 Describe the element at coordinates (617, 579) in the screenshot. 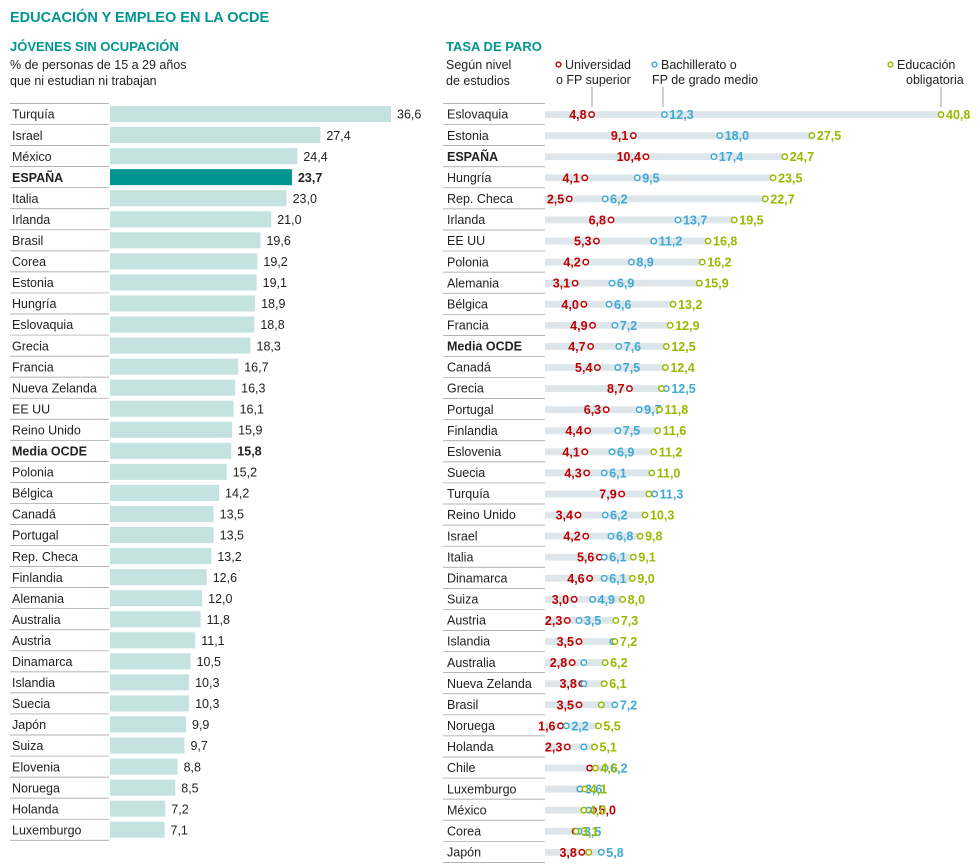

I see `value-label-bach: 6,1` at that location.